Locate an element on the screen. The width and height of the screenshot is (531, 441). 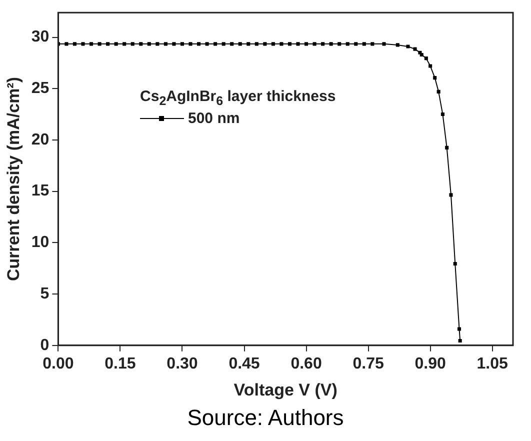
x-axis-title: Voltage V (V) is located at coordinates (286, 390).